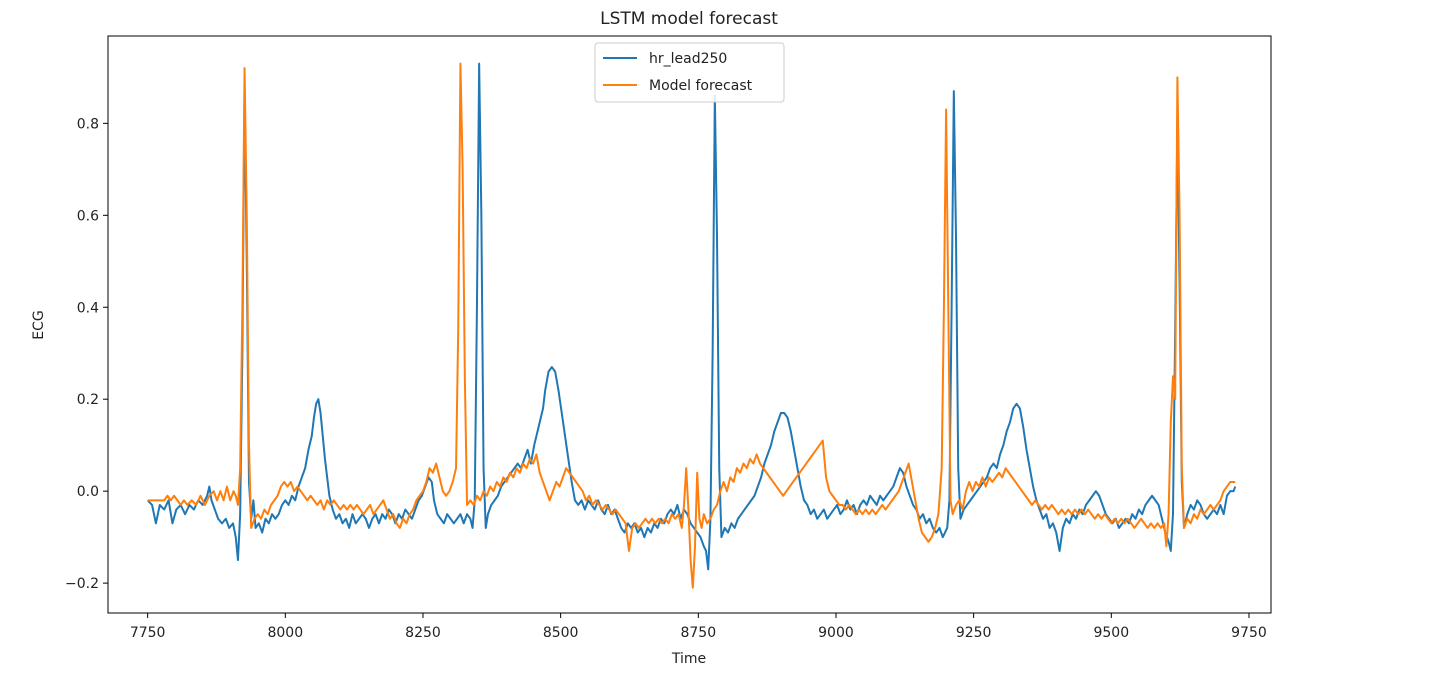 This screenshot has width=1432, height=693. Describe the element at coordinates (88, 492) in the screenshot. I see `y-tick-label: 0.0` at that location.